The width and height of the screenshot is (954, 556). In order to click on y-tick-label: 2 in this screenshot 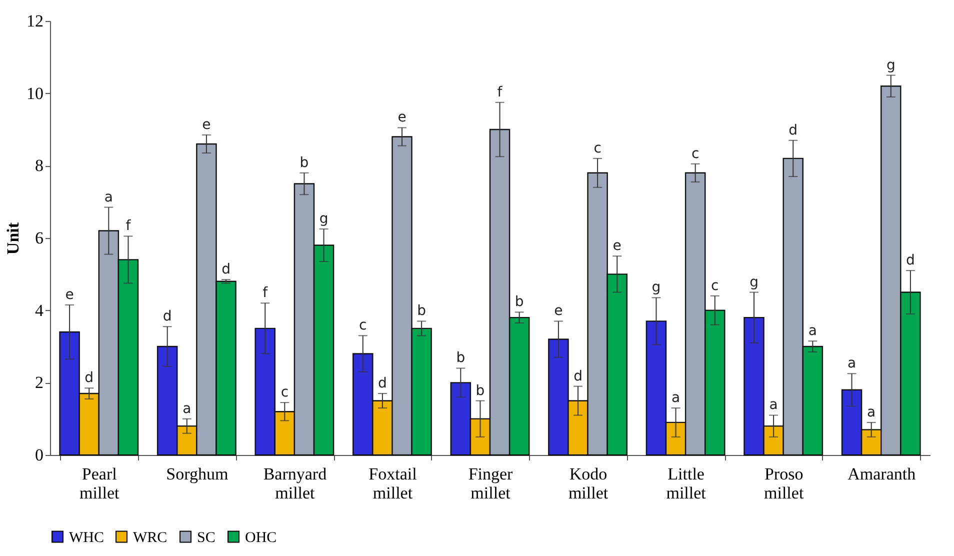, I will do `click(39, 382)`.